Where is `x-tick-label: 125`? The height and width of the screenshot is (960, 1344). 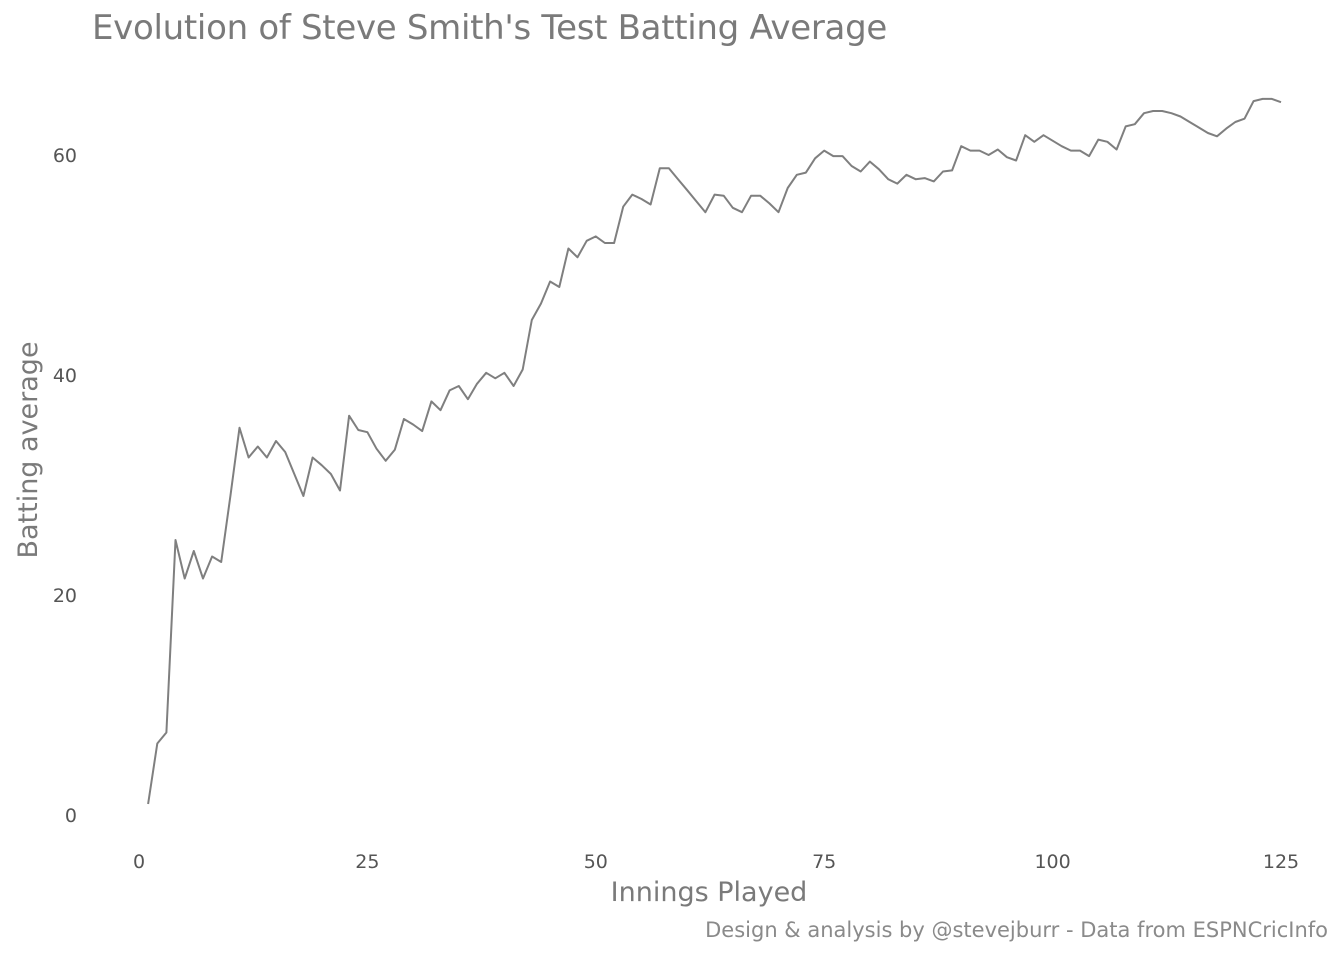
x-tick-label: 125 is located at coordinates (1281, 862).